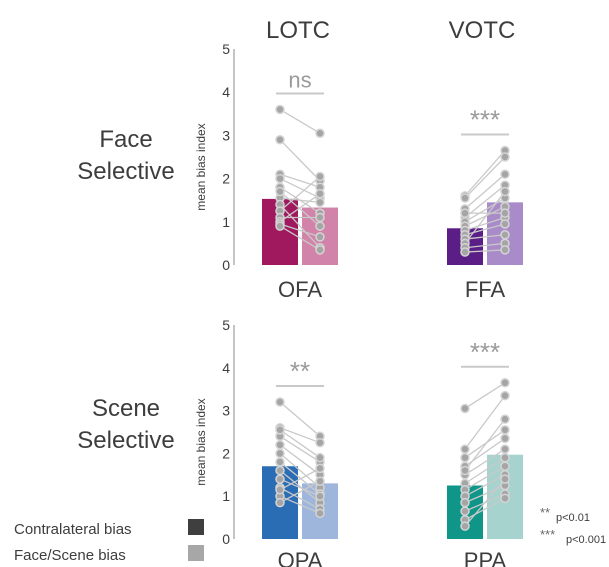  I want to click on y-tick-label: 5, so click(226, 325).